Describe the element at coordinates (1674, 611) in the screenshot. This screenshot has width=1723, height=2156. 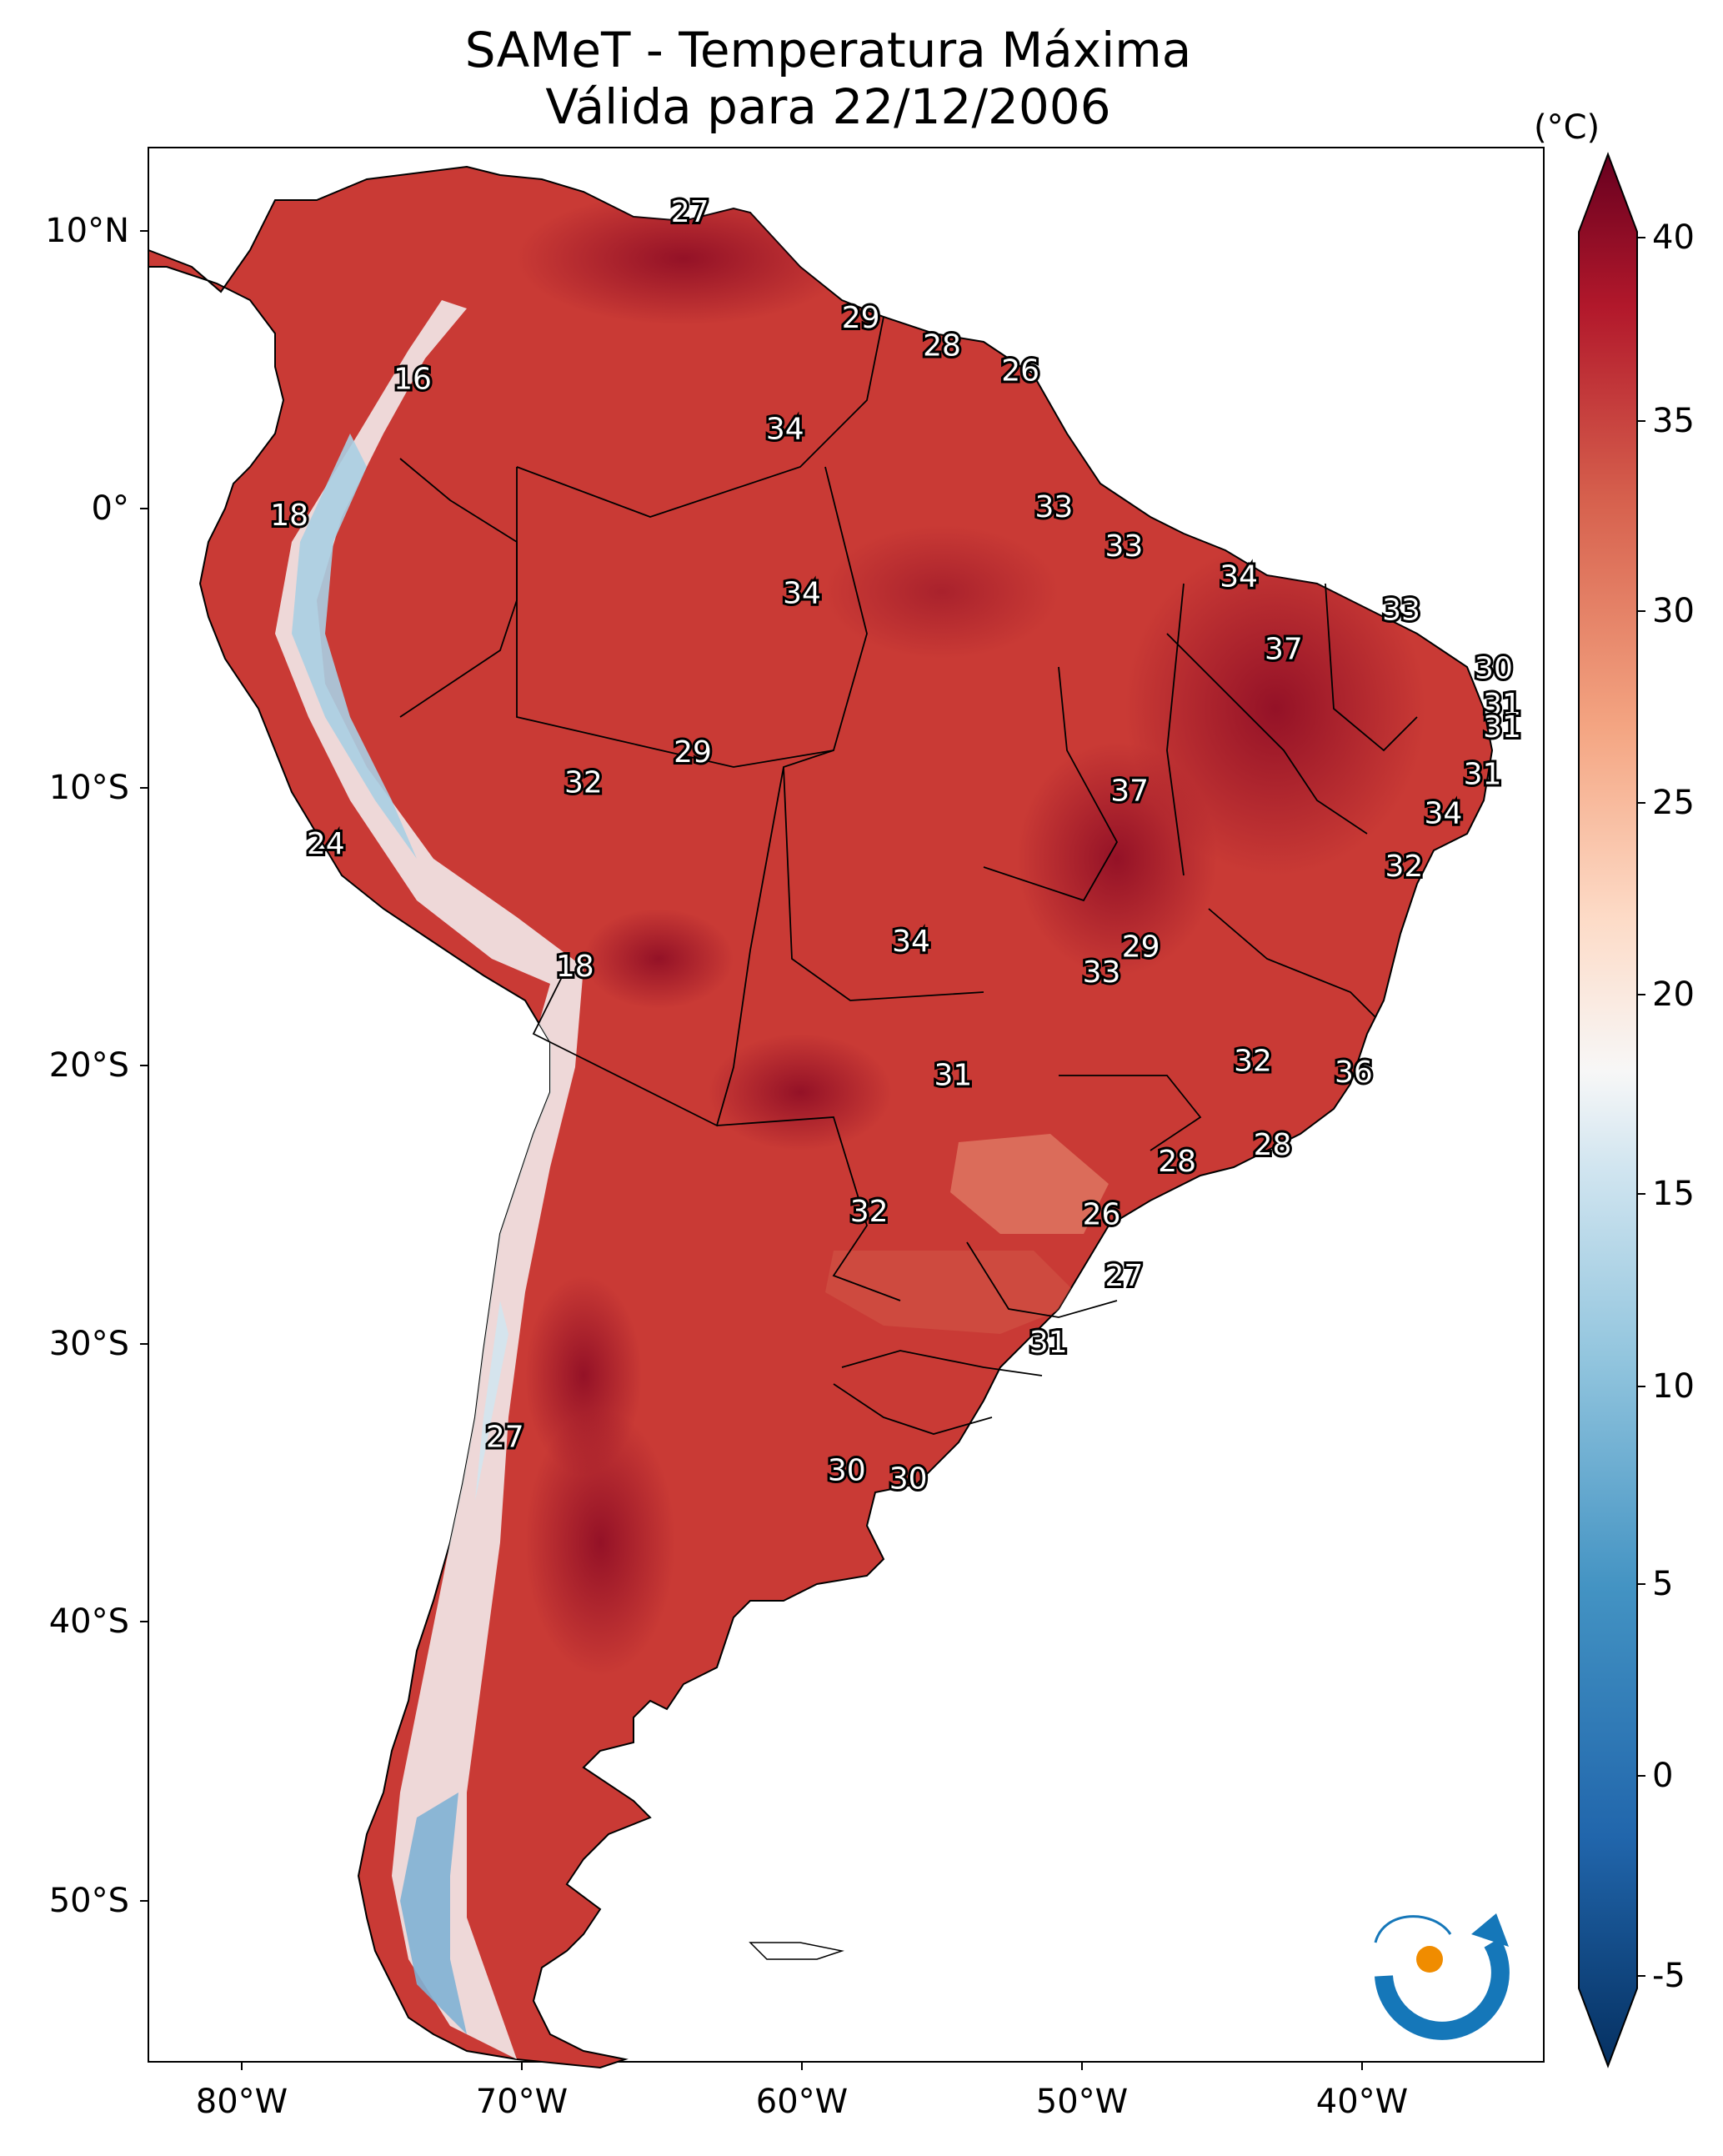
I see `colorbar-tick-30: 30` at that location.